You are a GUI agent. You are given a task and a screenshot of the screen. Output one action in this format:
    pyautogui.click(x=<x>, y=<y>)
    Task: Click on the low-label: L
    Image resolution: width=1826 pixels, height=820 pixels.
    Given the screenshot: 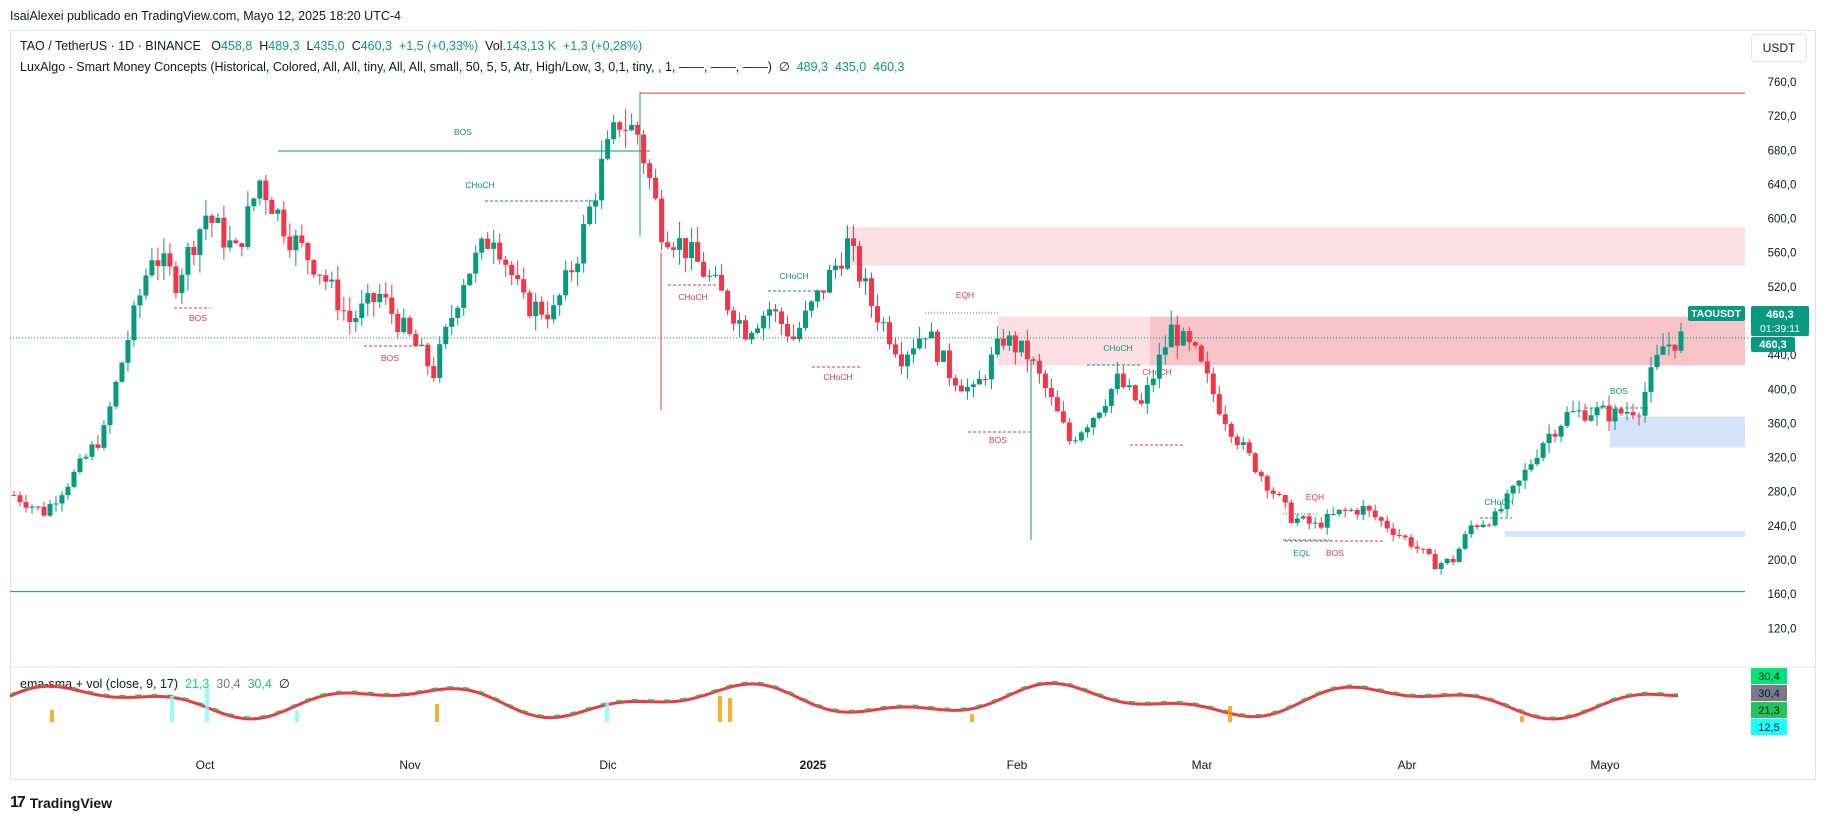 What is the action you would take?
    pyautogui.click(x=310, y=46)
    